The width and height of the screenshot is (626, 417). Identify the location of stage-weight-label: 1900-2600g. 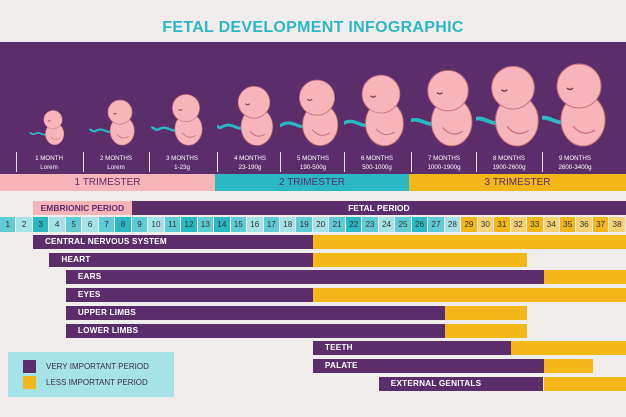
(509, 167).